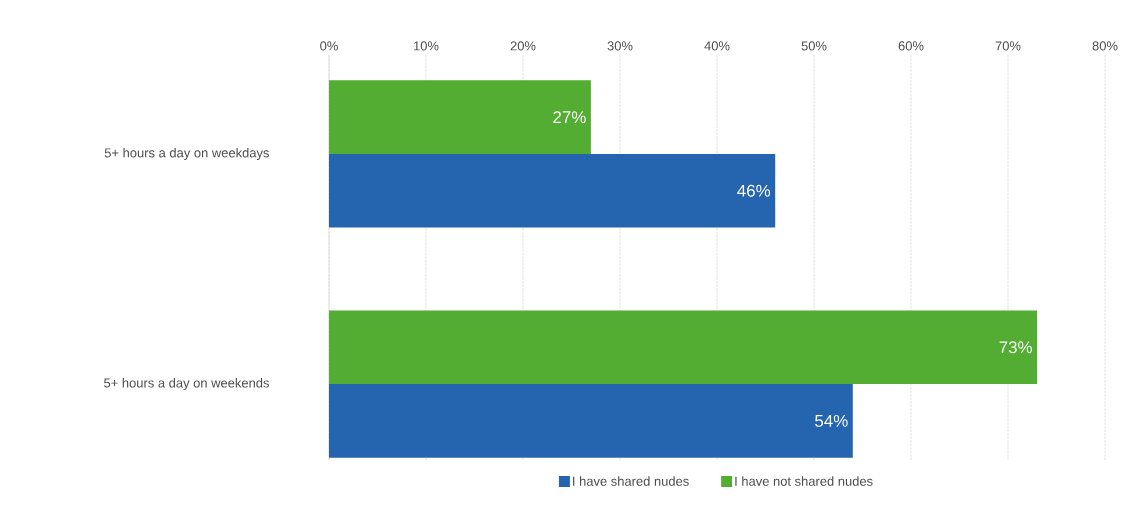 The height and width of the screenshot is (528, 1126). I want to click on x-tick-label: 20%, so click(523, 46).